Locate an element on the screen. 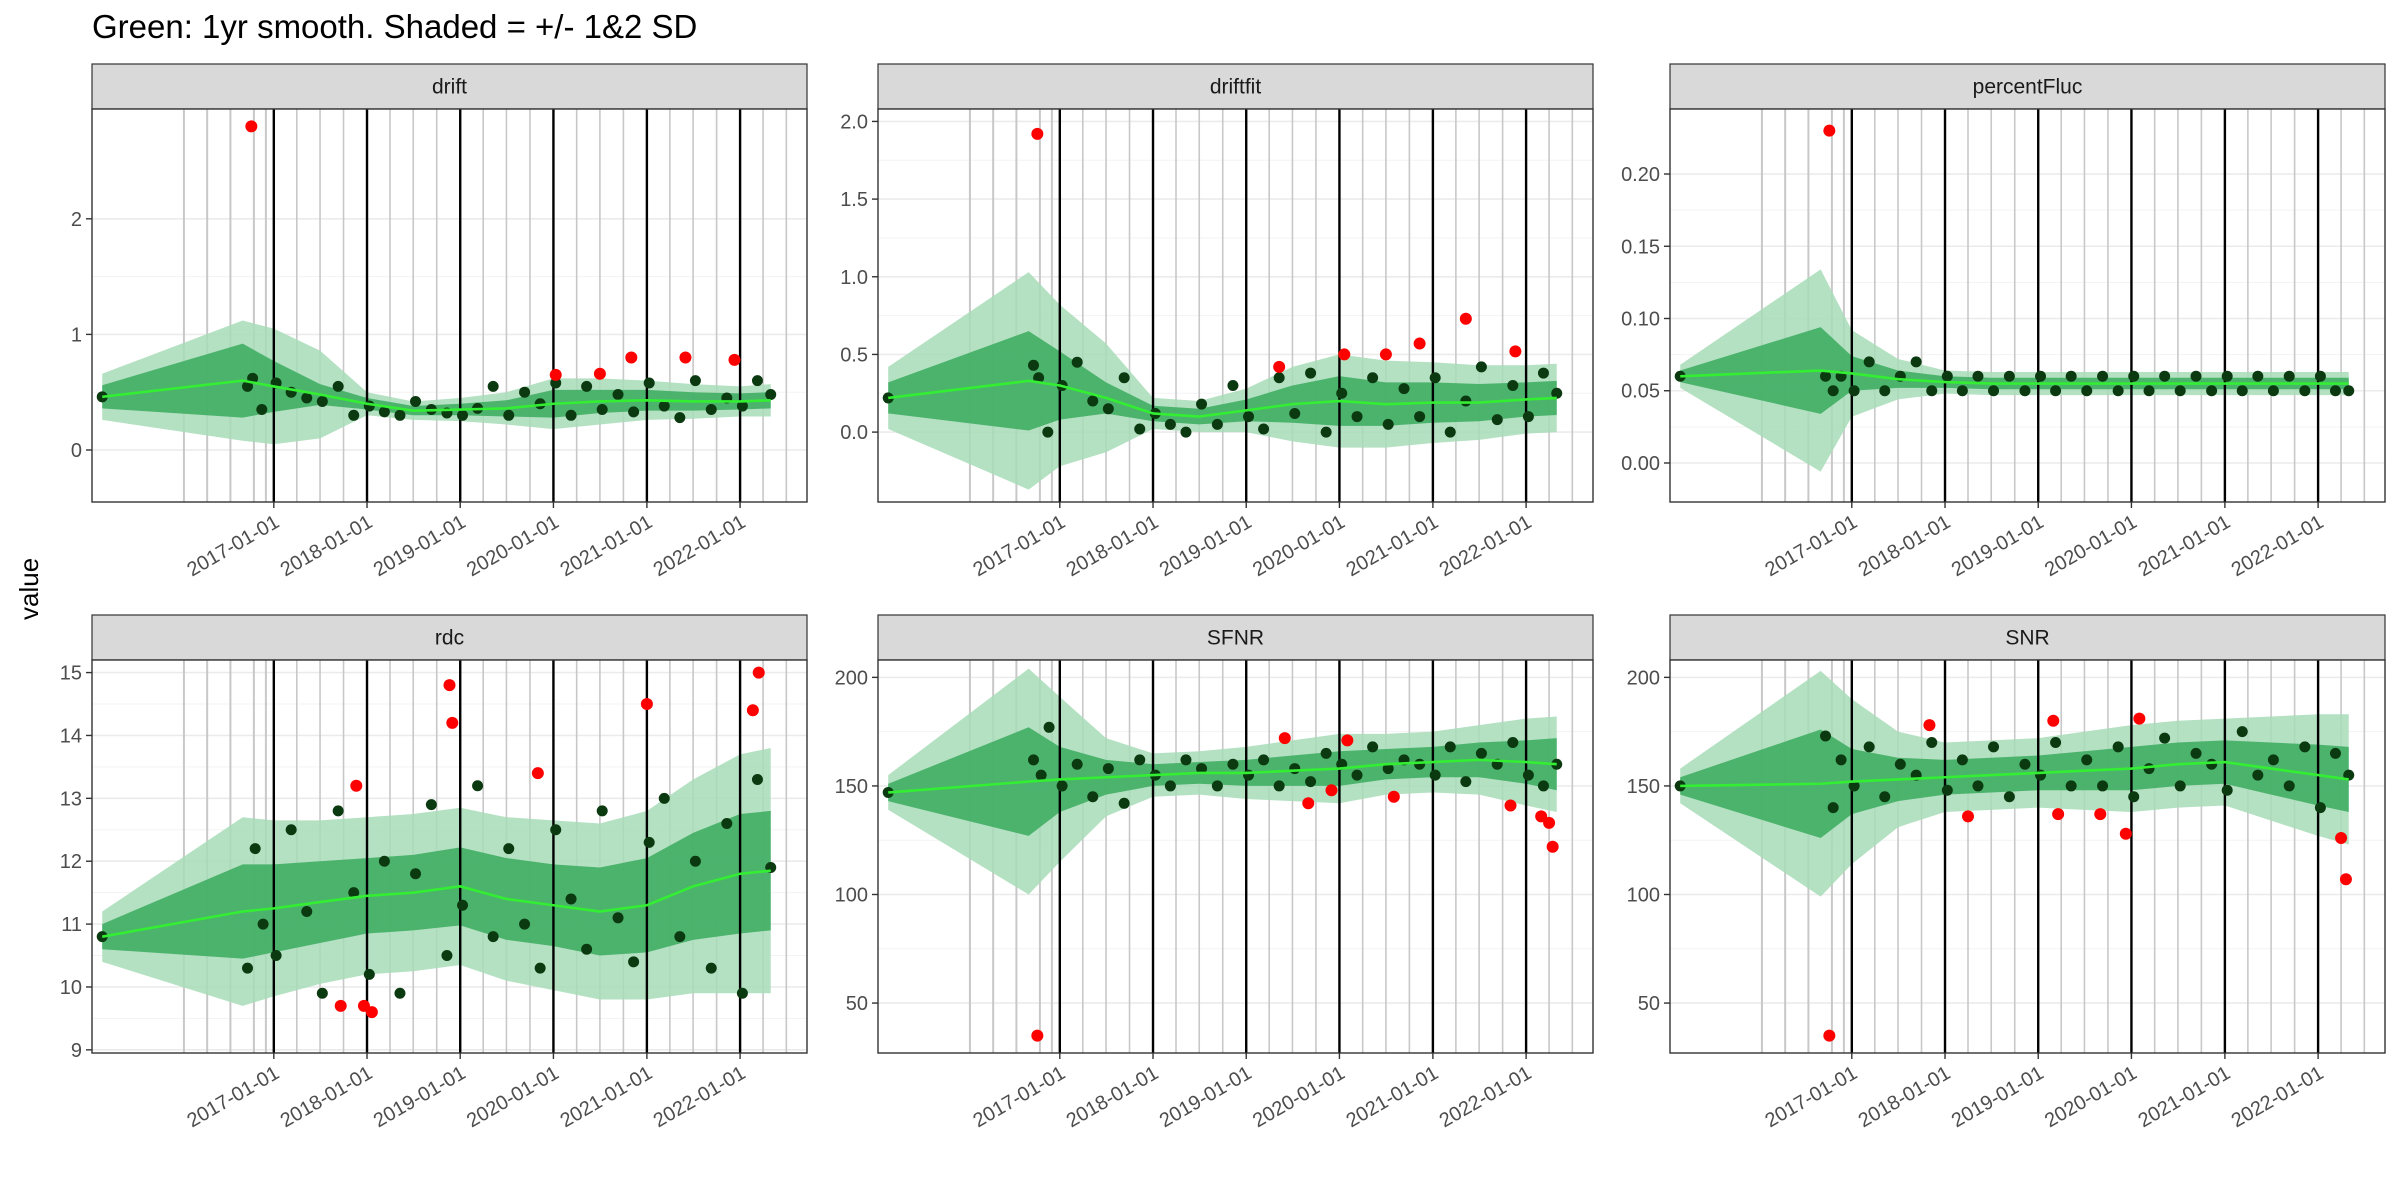 The width and height of the screenshot is (2400, 1200). y-tick-label: 150 is located at coordinates (1643, 787).